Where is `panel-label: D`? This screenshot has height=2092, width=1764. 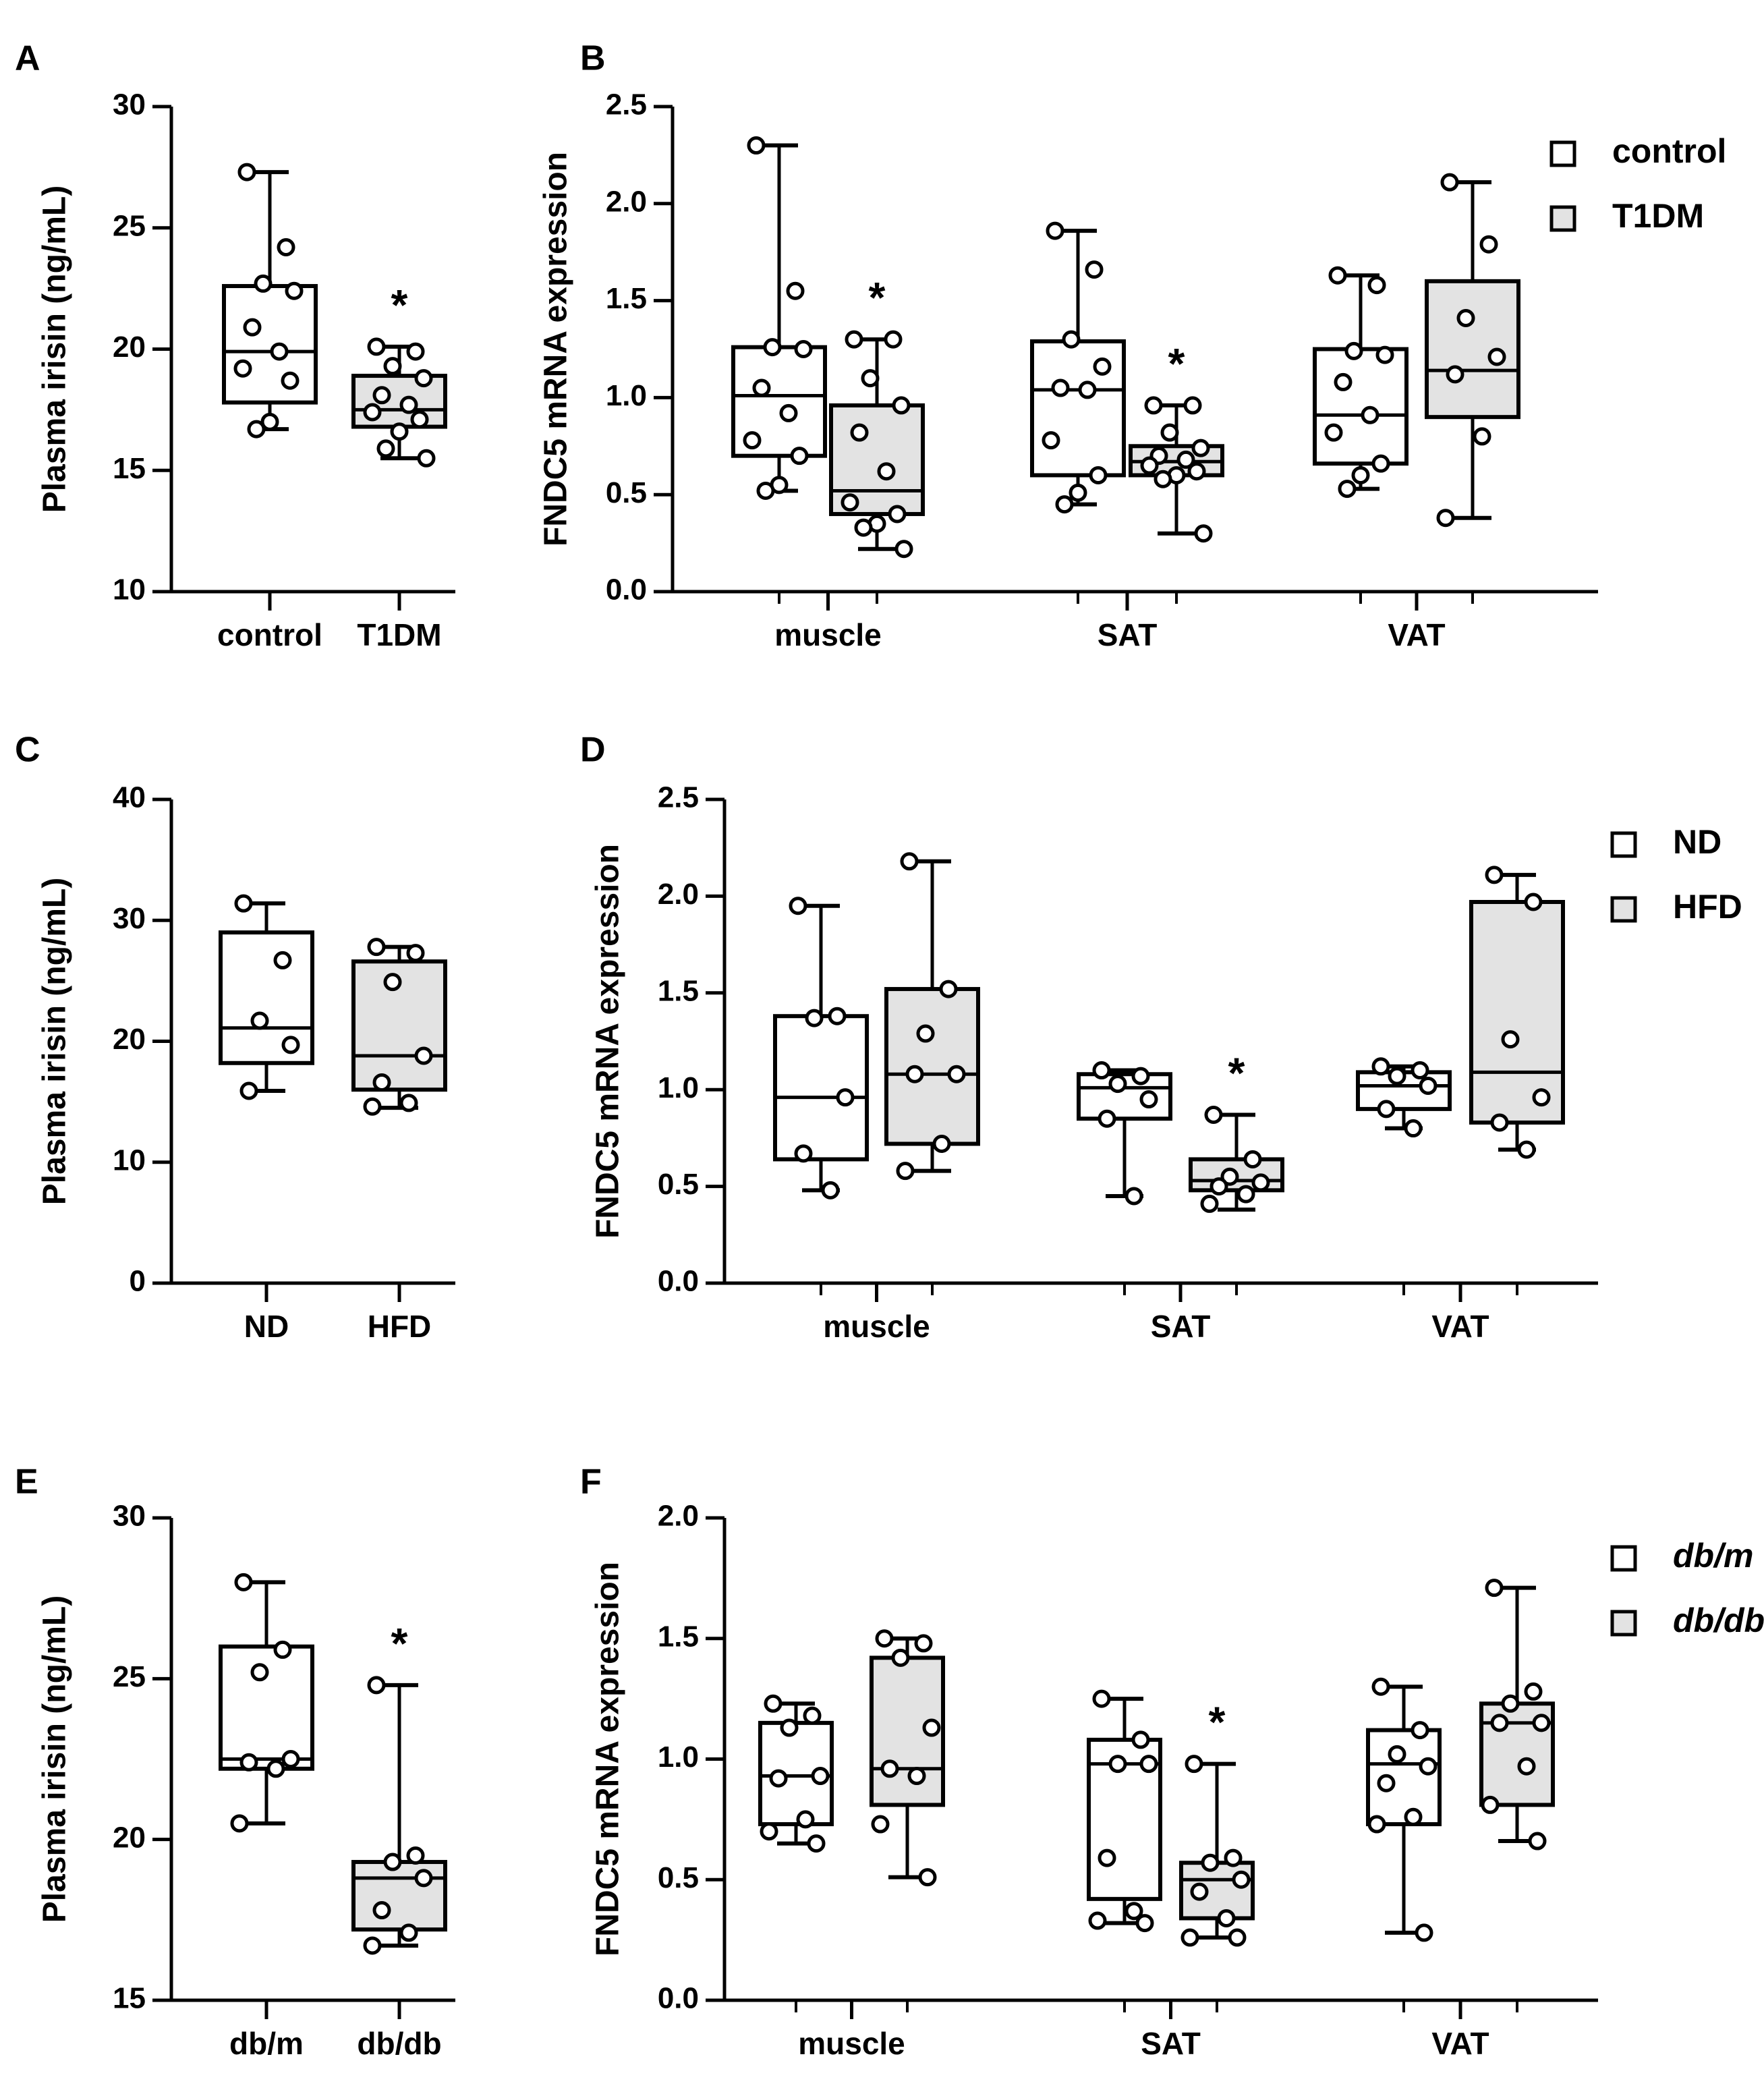 panel-label: D is located at coordinates (593, 750).